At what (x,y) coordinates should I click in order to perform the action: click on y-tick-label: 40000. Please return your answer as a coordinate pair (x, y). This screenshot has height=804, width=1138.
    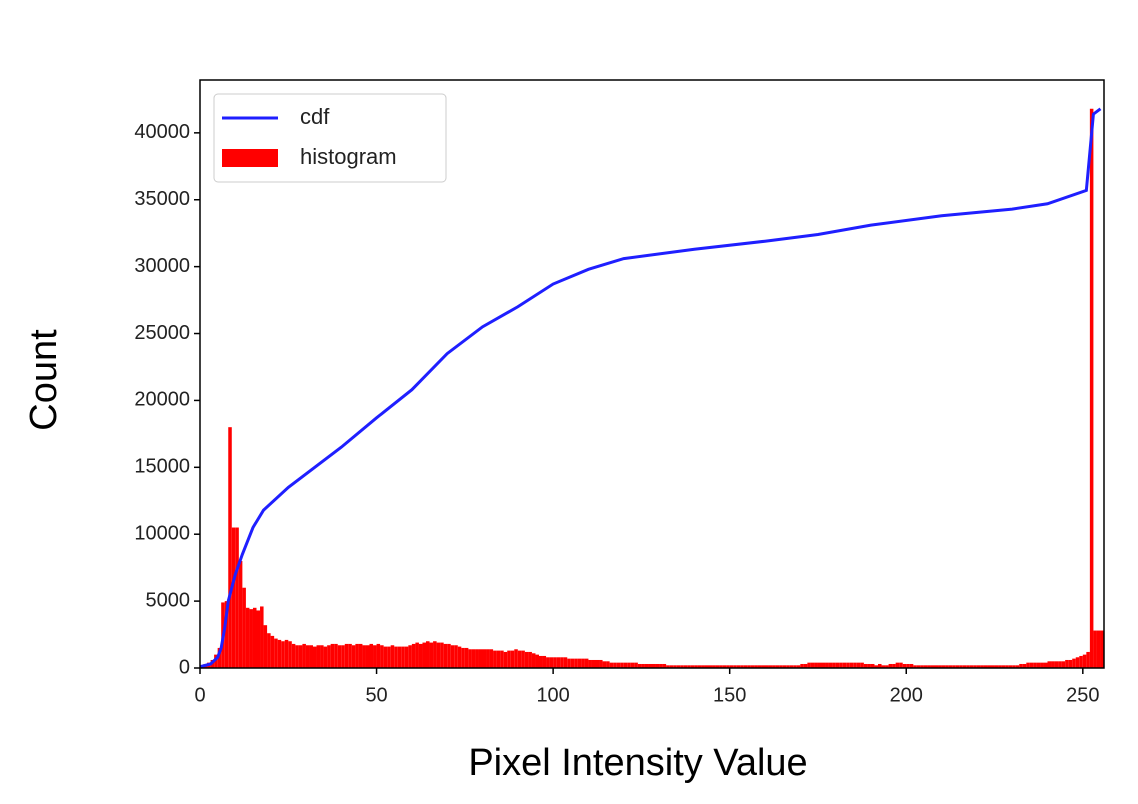
    Looking at the image, I should click on (162, 132).